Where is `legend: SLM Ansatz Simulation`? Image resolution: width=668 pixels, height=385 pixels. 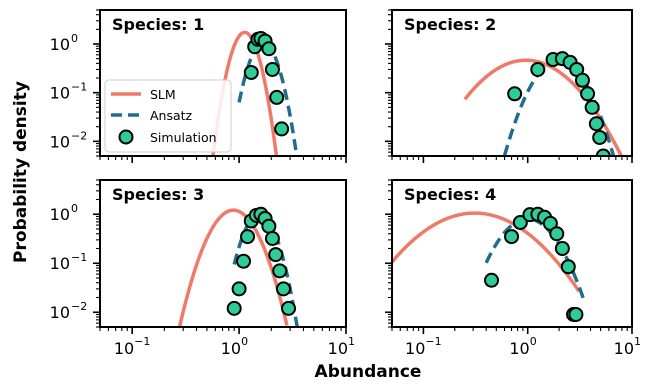 legend: SLM Ansatz Simulation is located at coordinates (168, 116).